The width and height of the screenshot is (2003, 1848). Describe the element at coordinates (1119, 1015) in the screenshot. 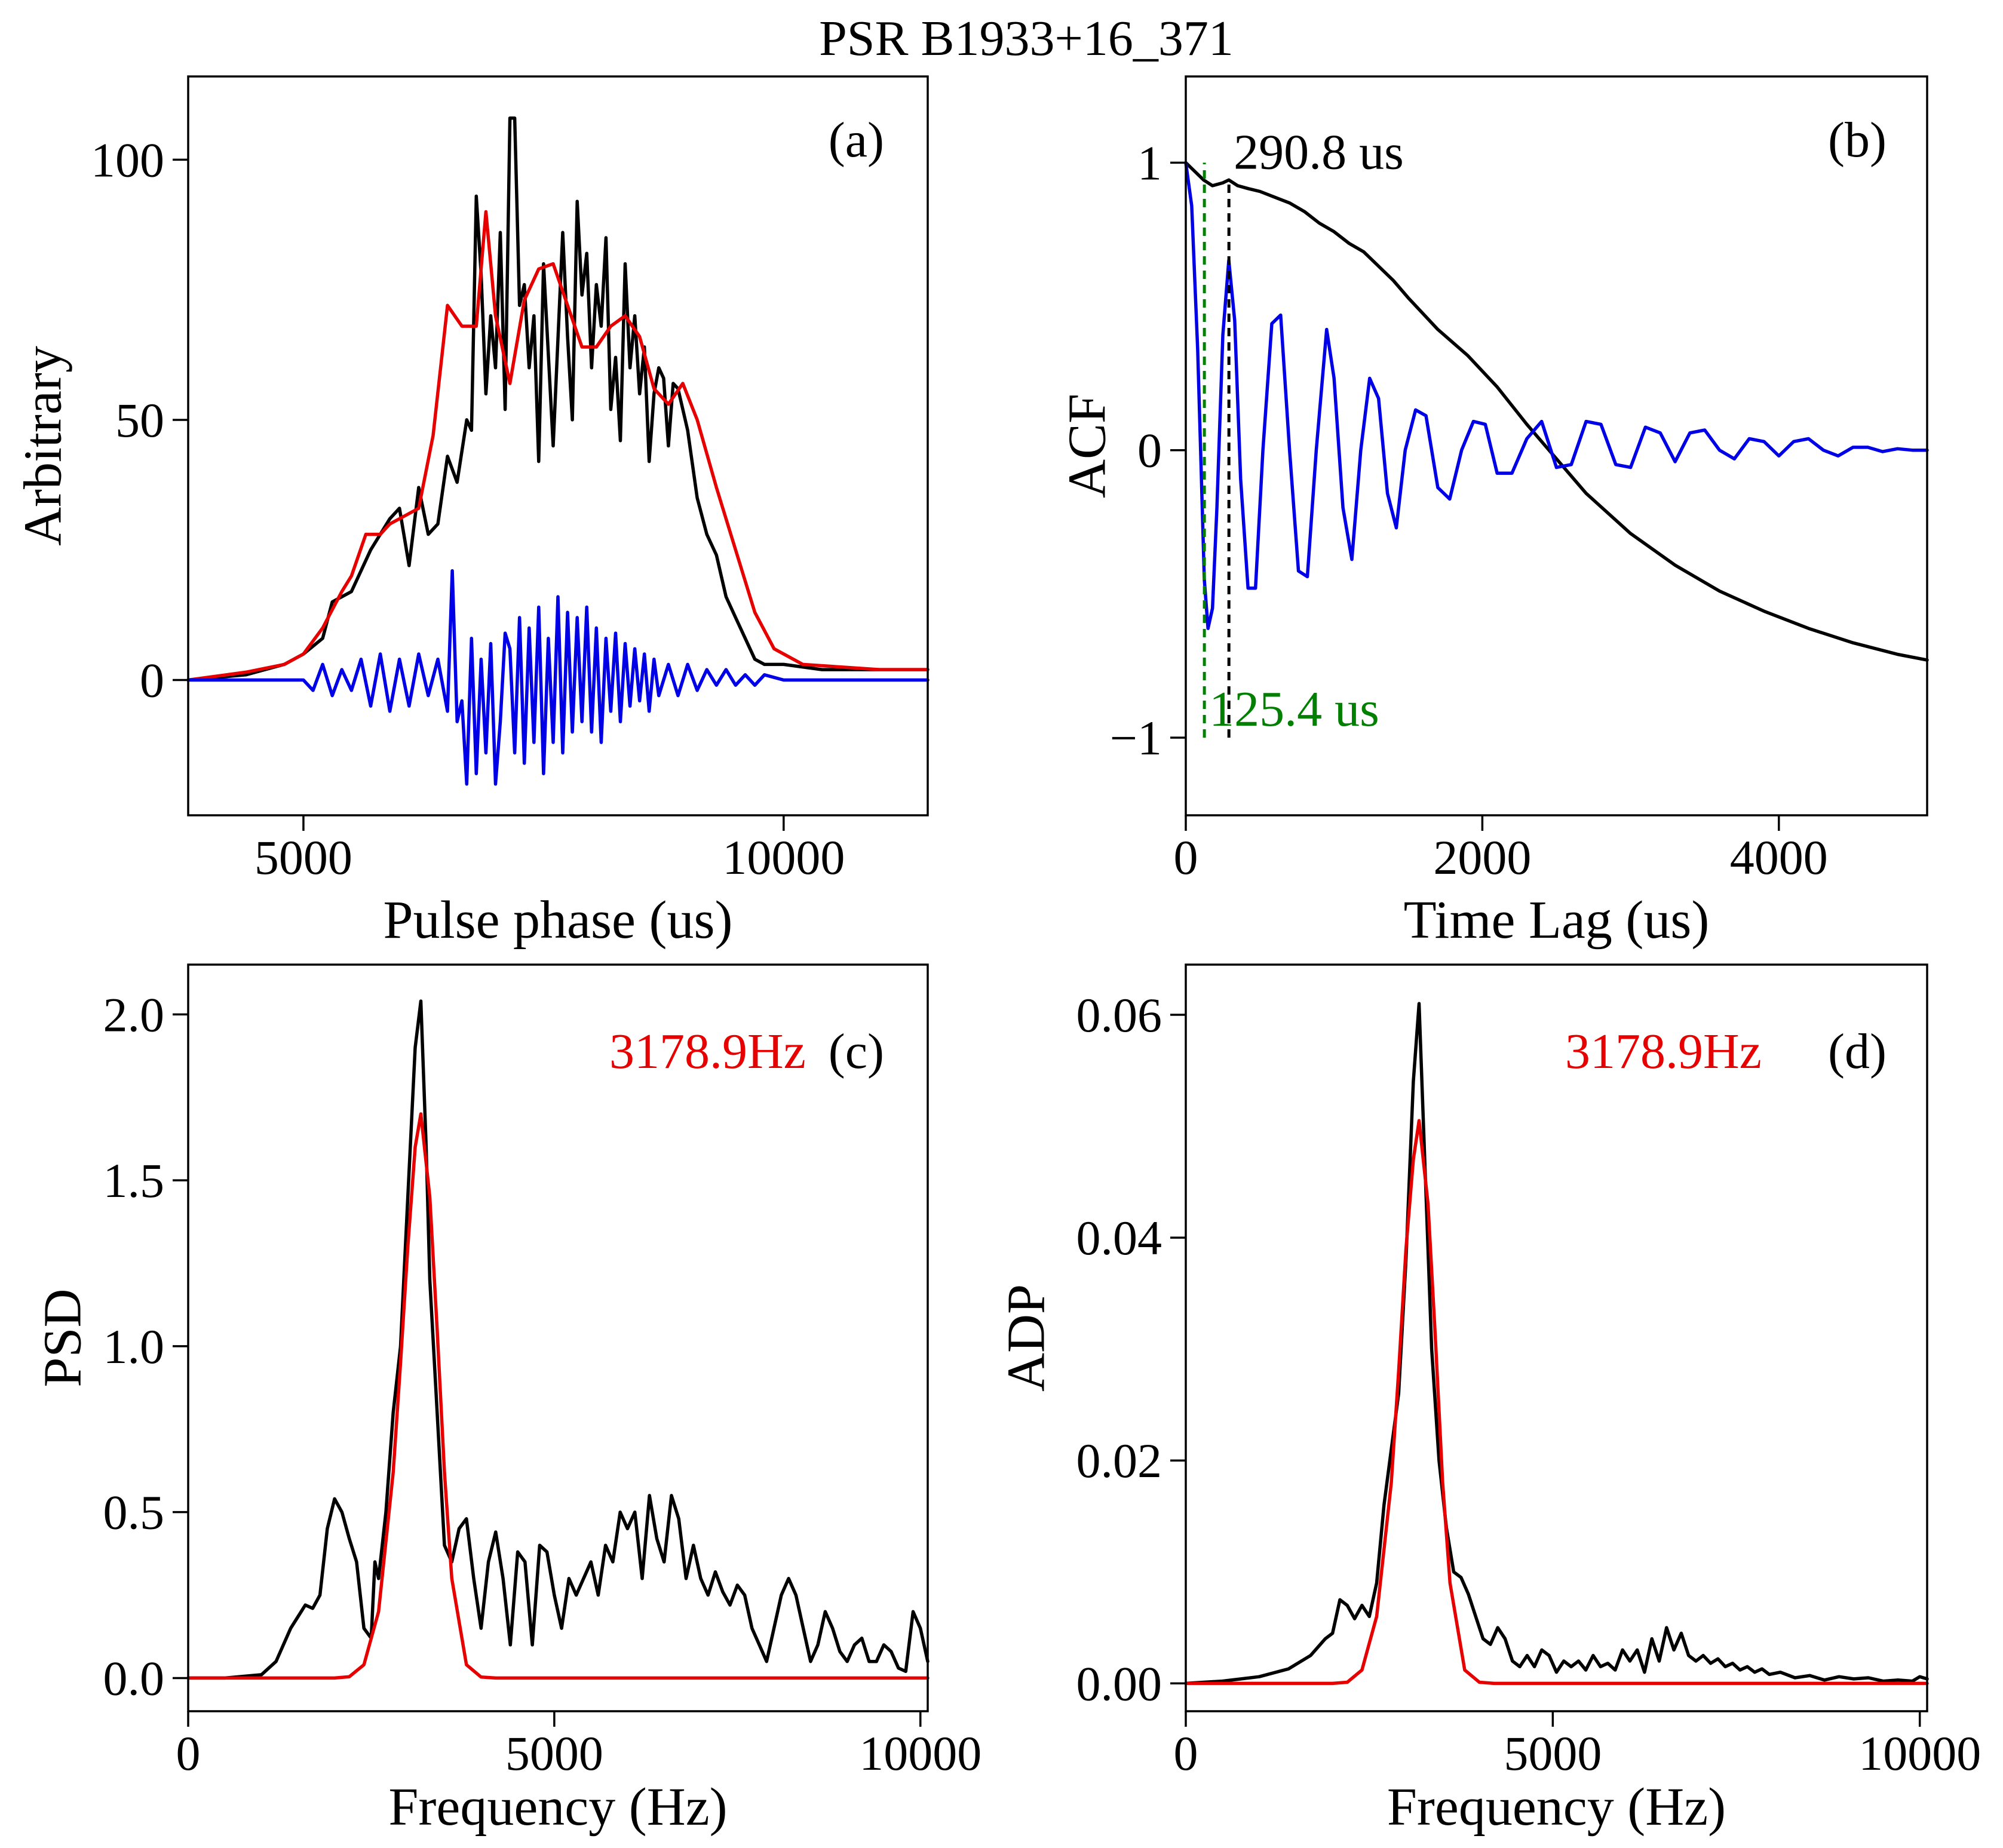

I see `y-tick-label: 0.06` at that location.